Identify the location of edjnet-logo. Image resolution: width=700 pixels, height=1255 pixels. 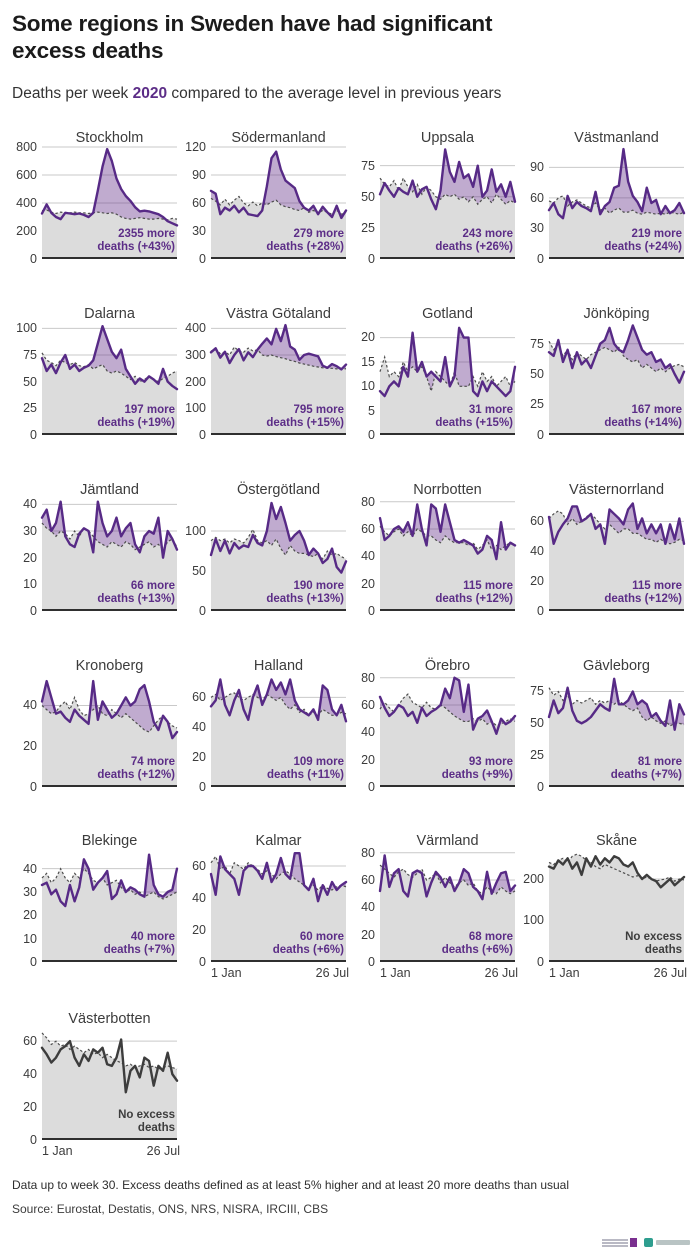
(619, 1242).